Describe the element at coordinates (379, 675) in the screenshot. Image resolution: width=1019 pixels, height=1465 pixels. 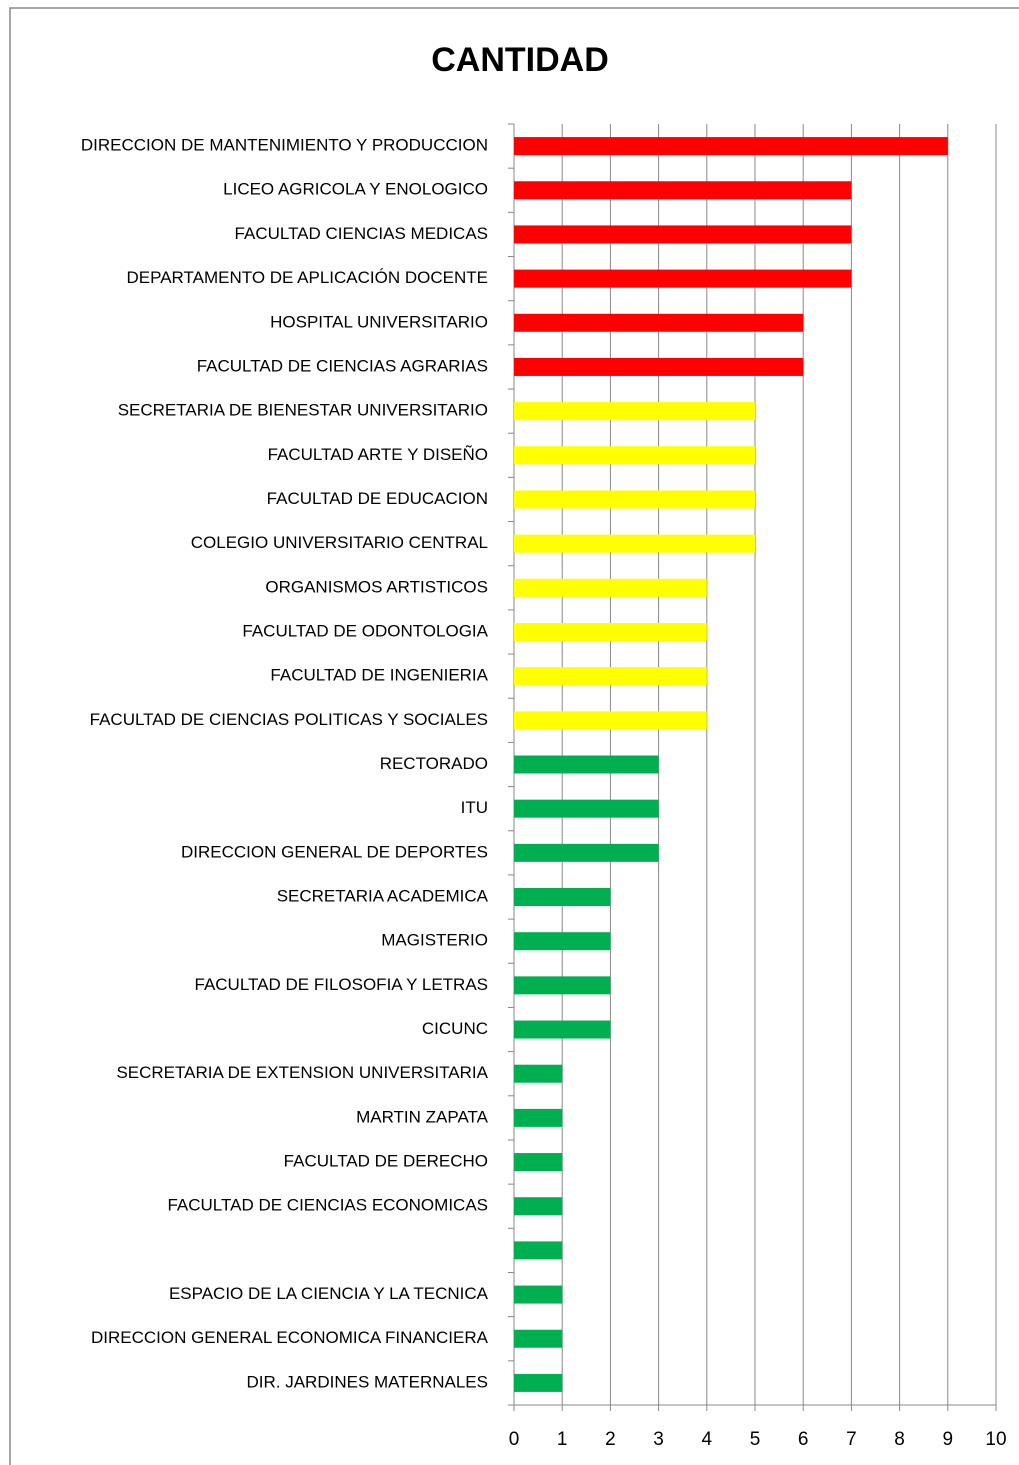
I see `y-tick-label: FACULTAD DE INGENIERIA` at that location.